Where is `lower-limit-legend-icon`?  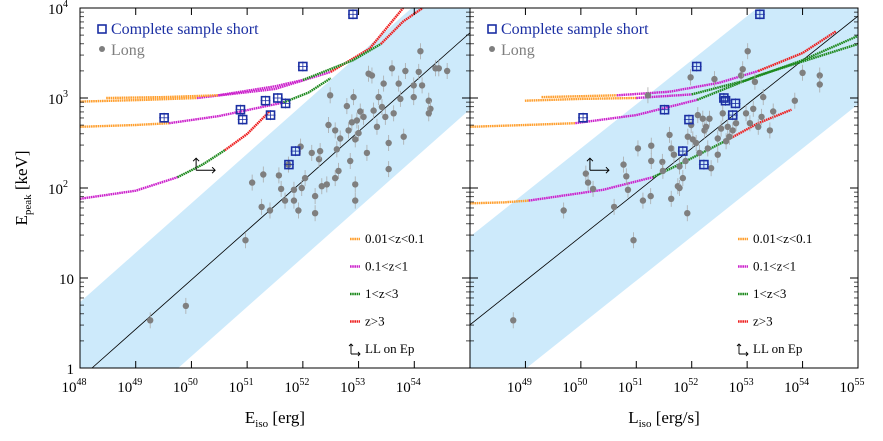
lower-limit-legend-icon is located at coordinates (742, 350).